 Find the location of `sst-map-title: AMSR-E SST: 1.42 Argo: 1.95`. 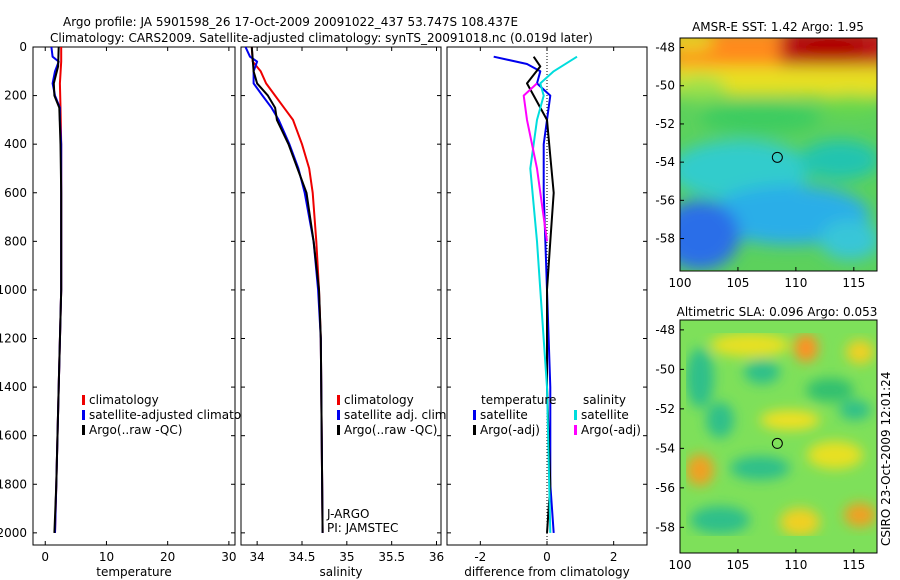

sst-map-title: AMSR-E SST: 1.42 Argo: 1.95 is located at coordinates (778, 27).